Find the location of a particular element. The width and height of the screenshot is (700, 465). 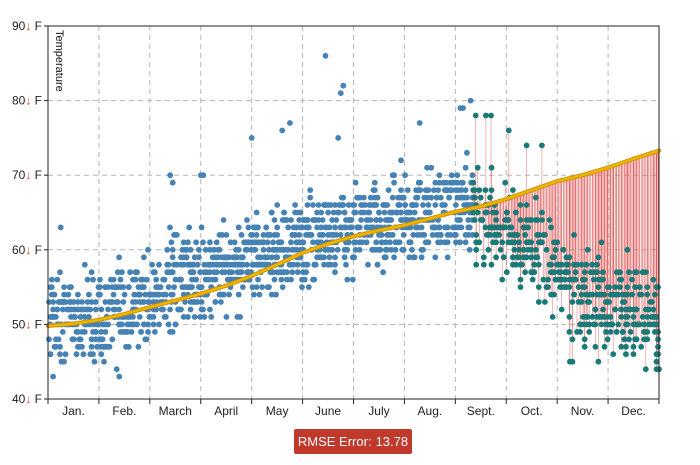

y-tick-unit: F is located at coordinates (36, 324).